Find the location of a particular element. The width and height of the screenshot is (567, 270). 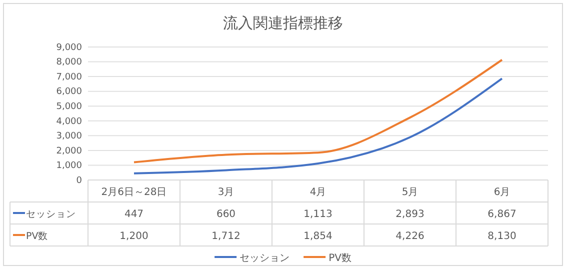

data-label: 660 is located at coordinates (226, 214).